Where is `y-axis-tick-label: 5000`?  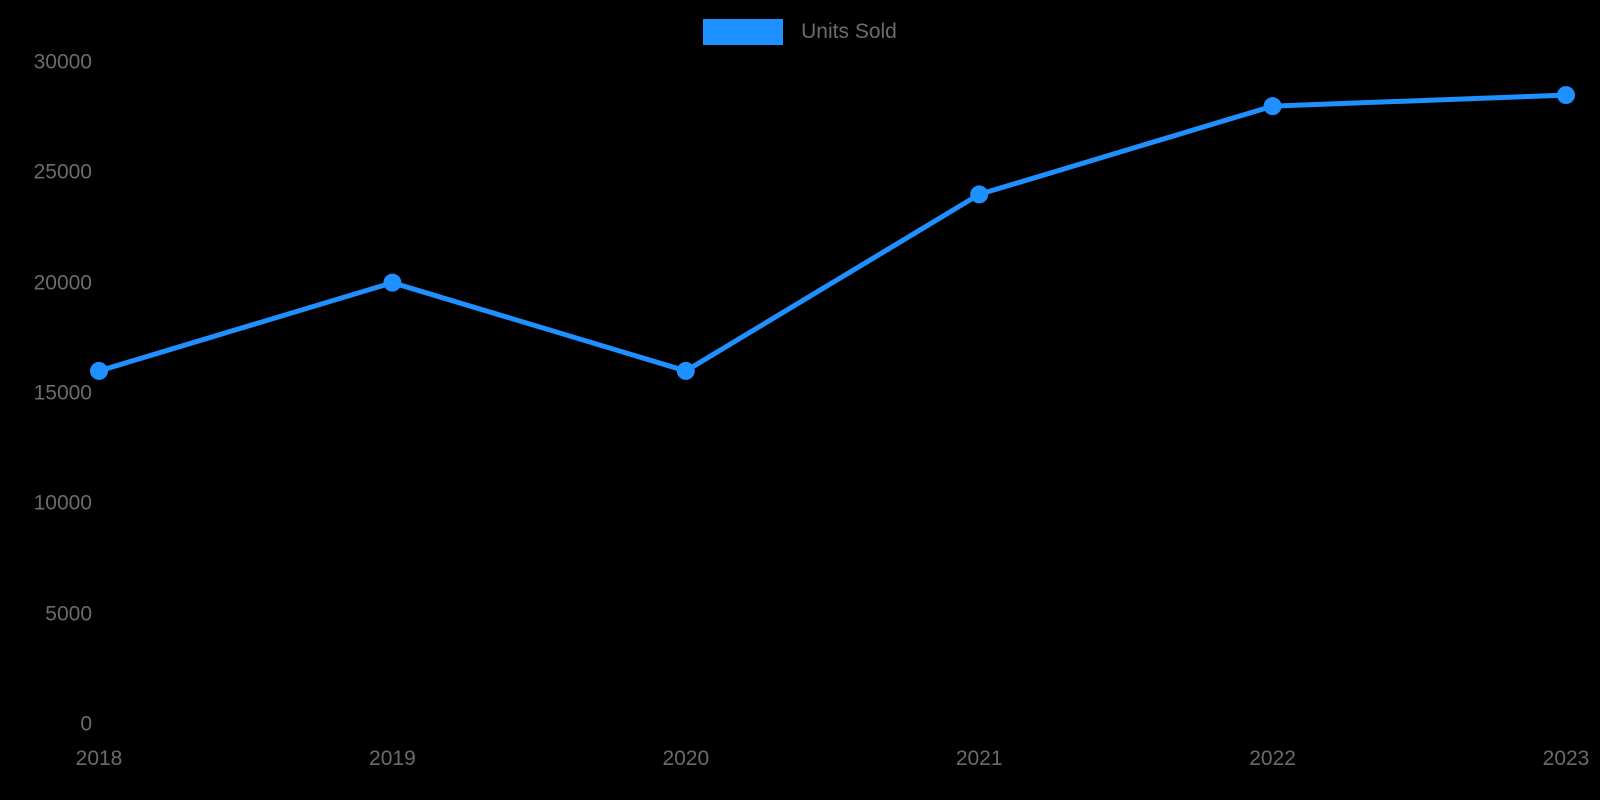 y-axis-tick-label: 5000 is located at coordinates (68, 614).